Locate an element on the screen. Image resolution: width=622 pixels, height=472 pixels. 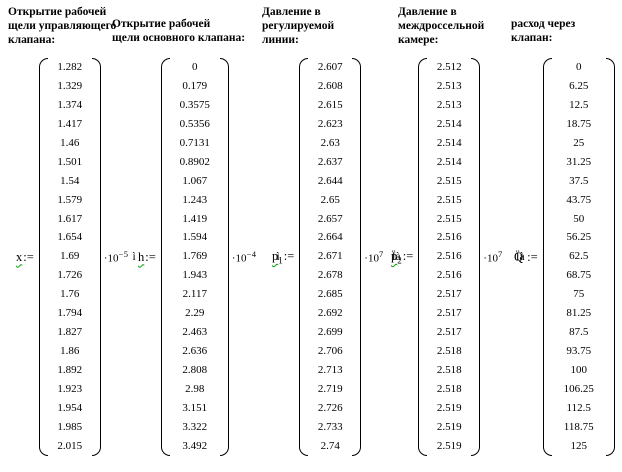
vector-value: 0.3575 is located at coordinates (194, 104).